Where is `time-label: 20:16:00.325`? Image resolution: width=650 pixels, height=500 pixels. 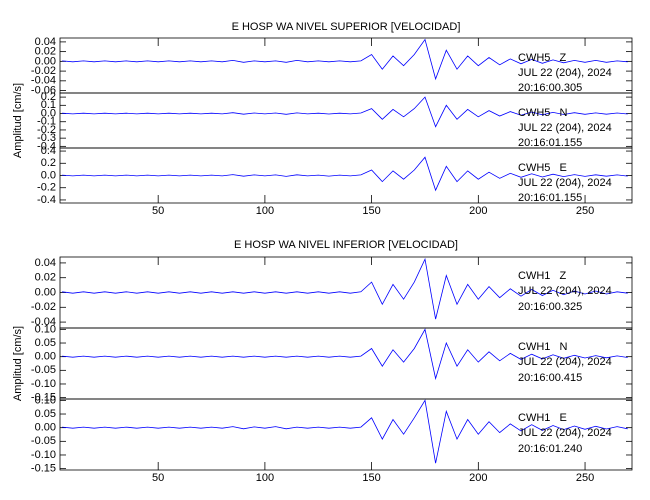 time-label: 20:16:00.325 is located at coordinates (550, 307).